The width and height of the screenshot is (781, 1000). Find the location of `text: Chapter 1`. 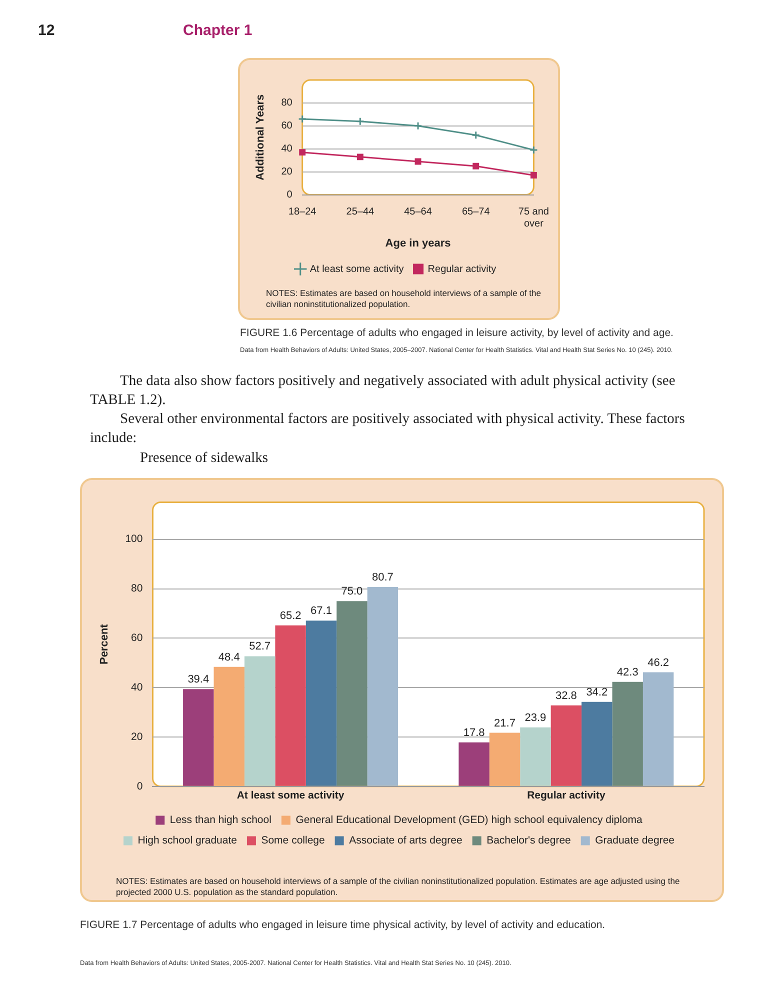

text: Chapter 1 is located at coordinates (217, 30).